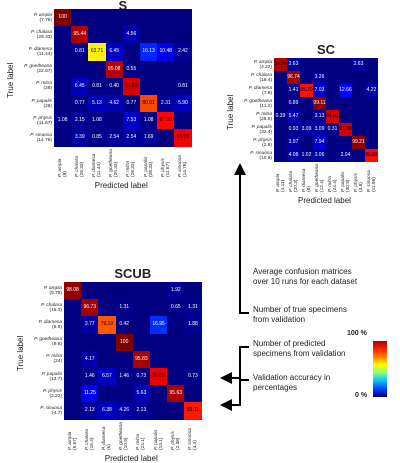  Describe the element at coordinates (306, 129) in the screenshot. I see `heatmap-cell: 3.09` at that location.